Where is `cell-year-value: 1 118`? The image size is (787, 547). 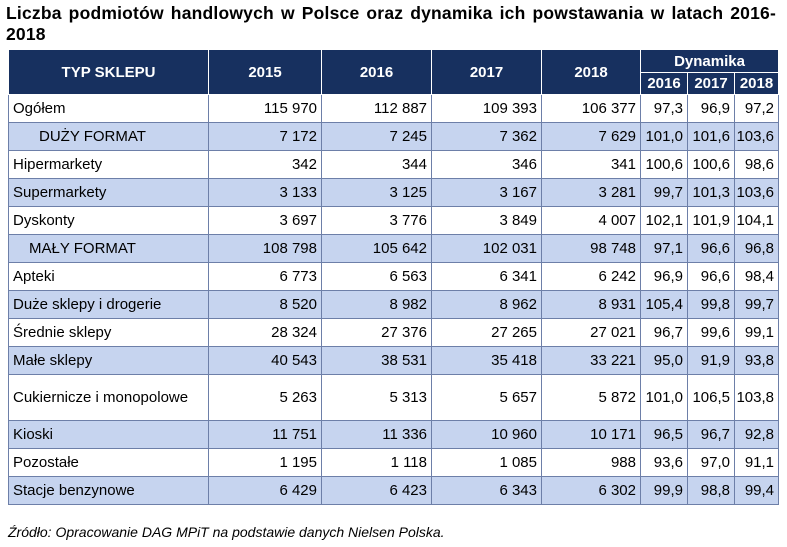
cell-year-value: 1 118 is located at coordinates (376, 462).